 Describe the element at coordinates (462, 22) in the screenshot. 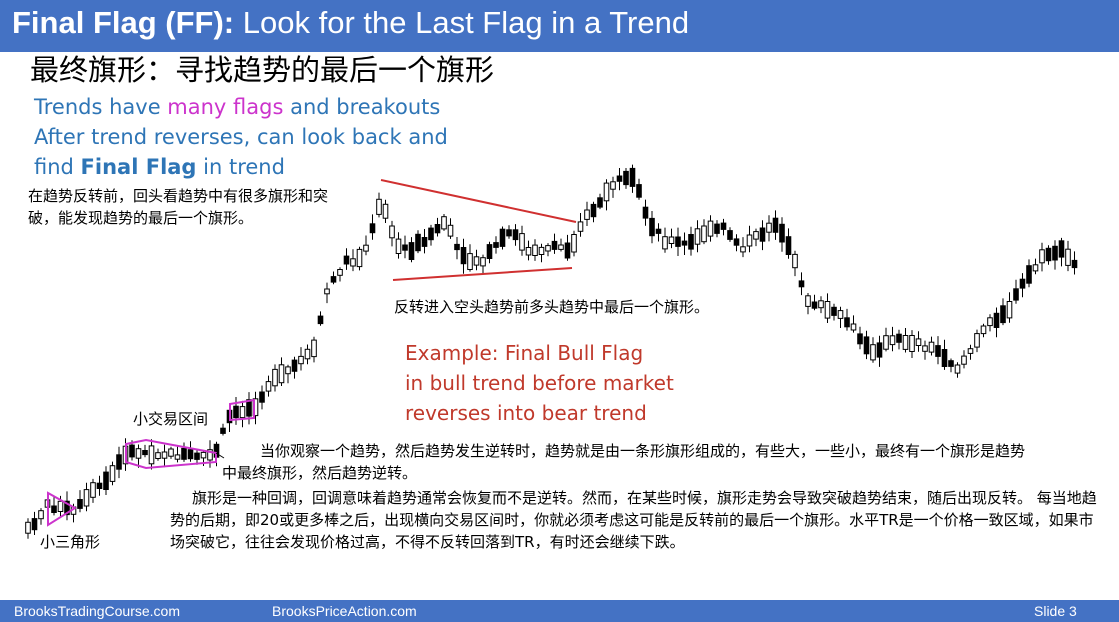

I see `slide-title-rest: Look for the Last Flag in a Trend` at that location.